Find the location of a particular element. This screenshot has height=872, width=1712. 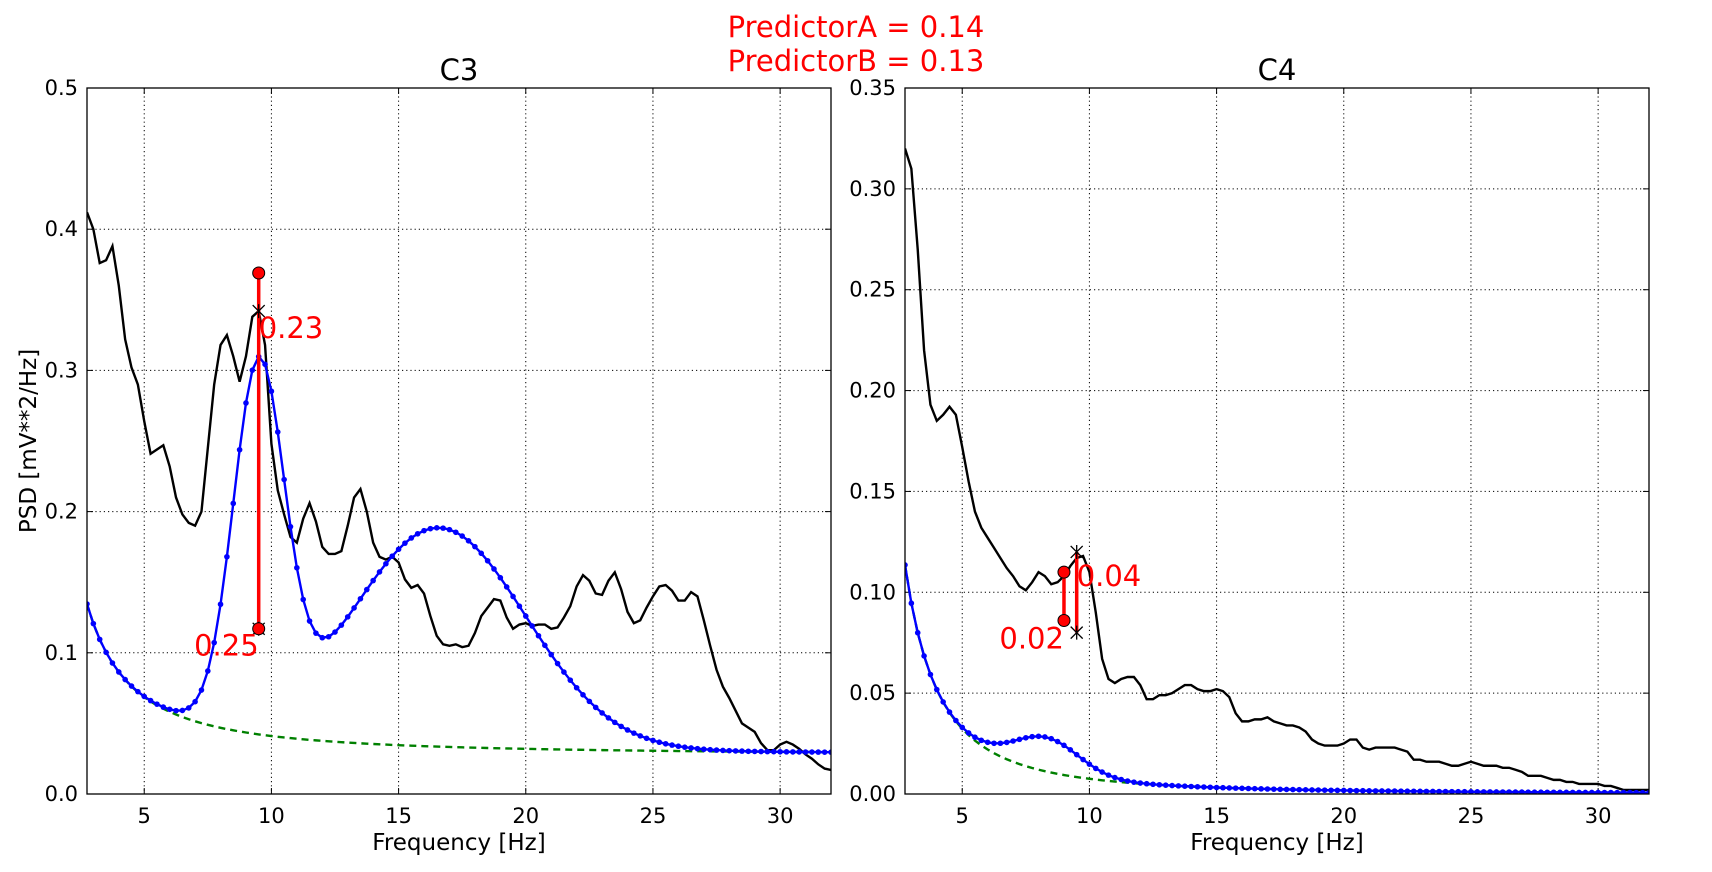

value-annotation: 0.23 is located at coordinates (291, 328).